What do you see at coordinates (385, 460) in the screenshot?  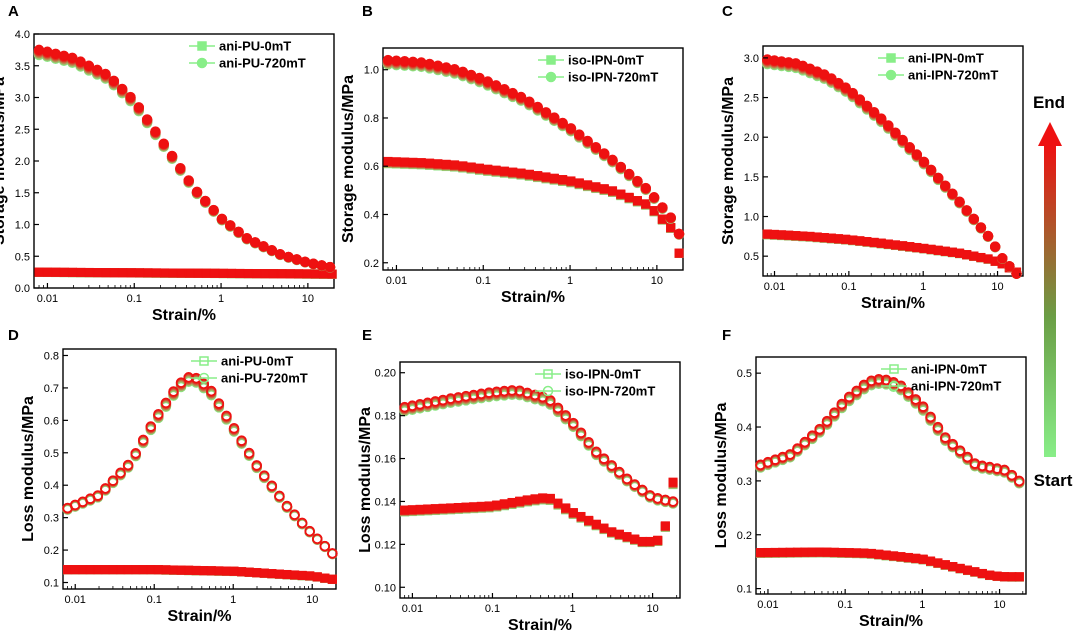 I see `y-tick-label: 0.16` at bounding box center [385, 460].